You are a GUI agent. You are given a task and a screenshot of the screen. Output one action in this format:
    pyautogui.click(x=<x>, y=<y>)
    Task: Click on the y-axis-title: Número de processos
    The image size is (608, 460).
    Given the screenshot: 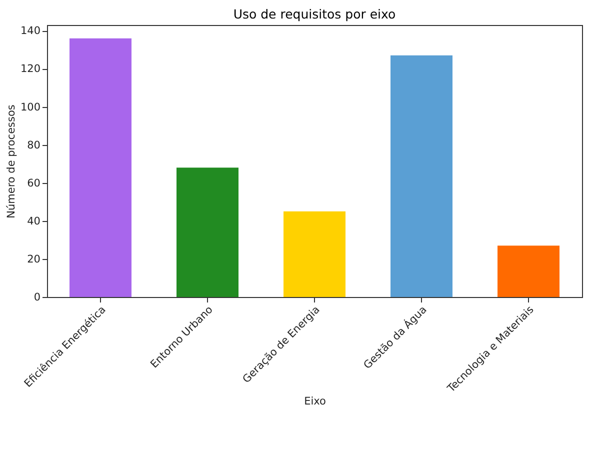 What is the action you would take?
    pyautogui.click(x=11, y=161)
    